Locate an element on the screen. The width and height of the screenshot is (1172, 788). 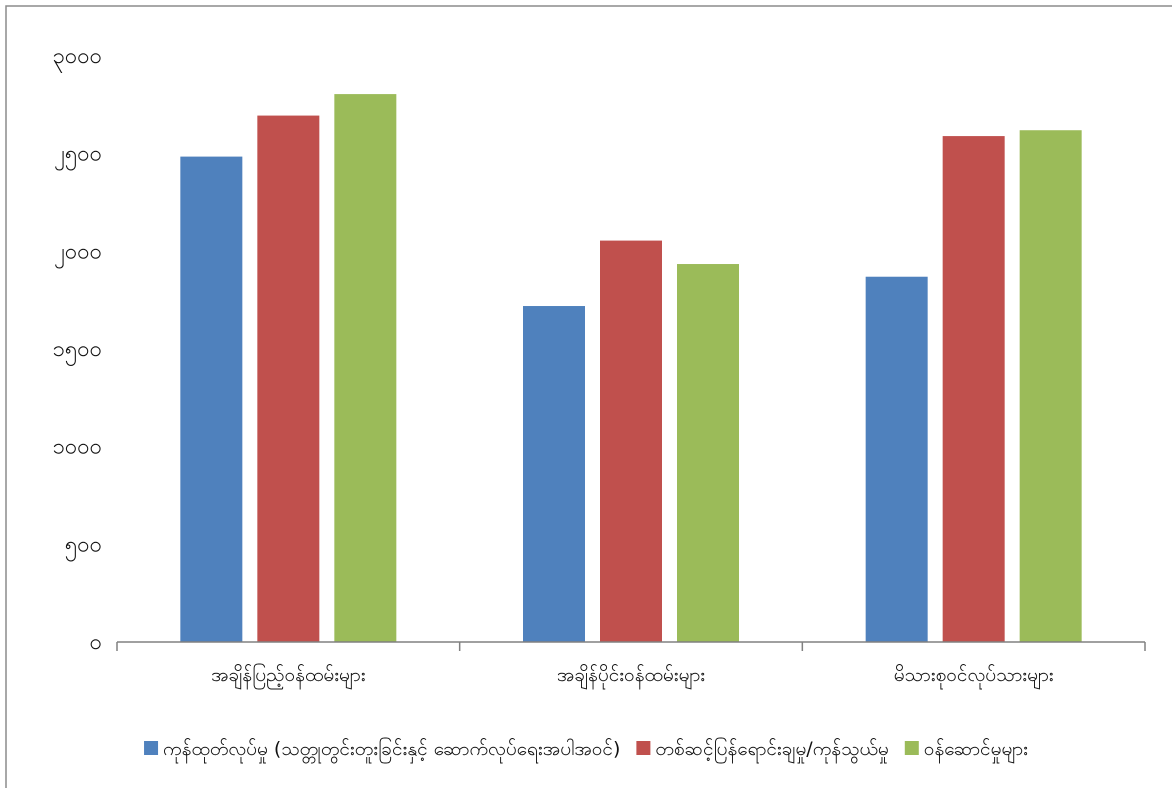
y-tick-label: ၃၀၀၀ is located at coordinates (78, 58).